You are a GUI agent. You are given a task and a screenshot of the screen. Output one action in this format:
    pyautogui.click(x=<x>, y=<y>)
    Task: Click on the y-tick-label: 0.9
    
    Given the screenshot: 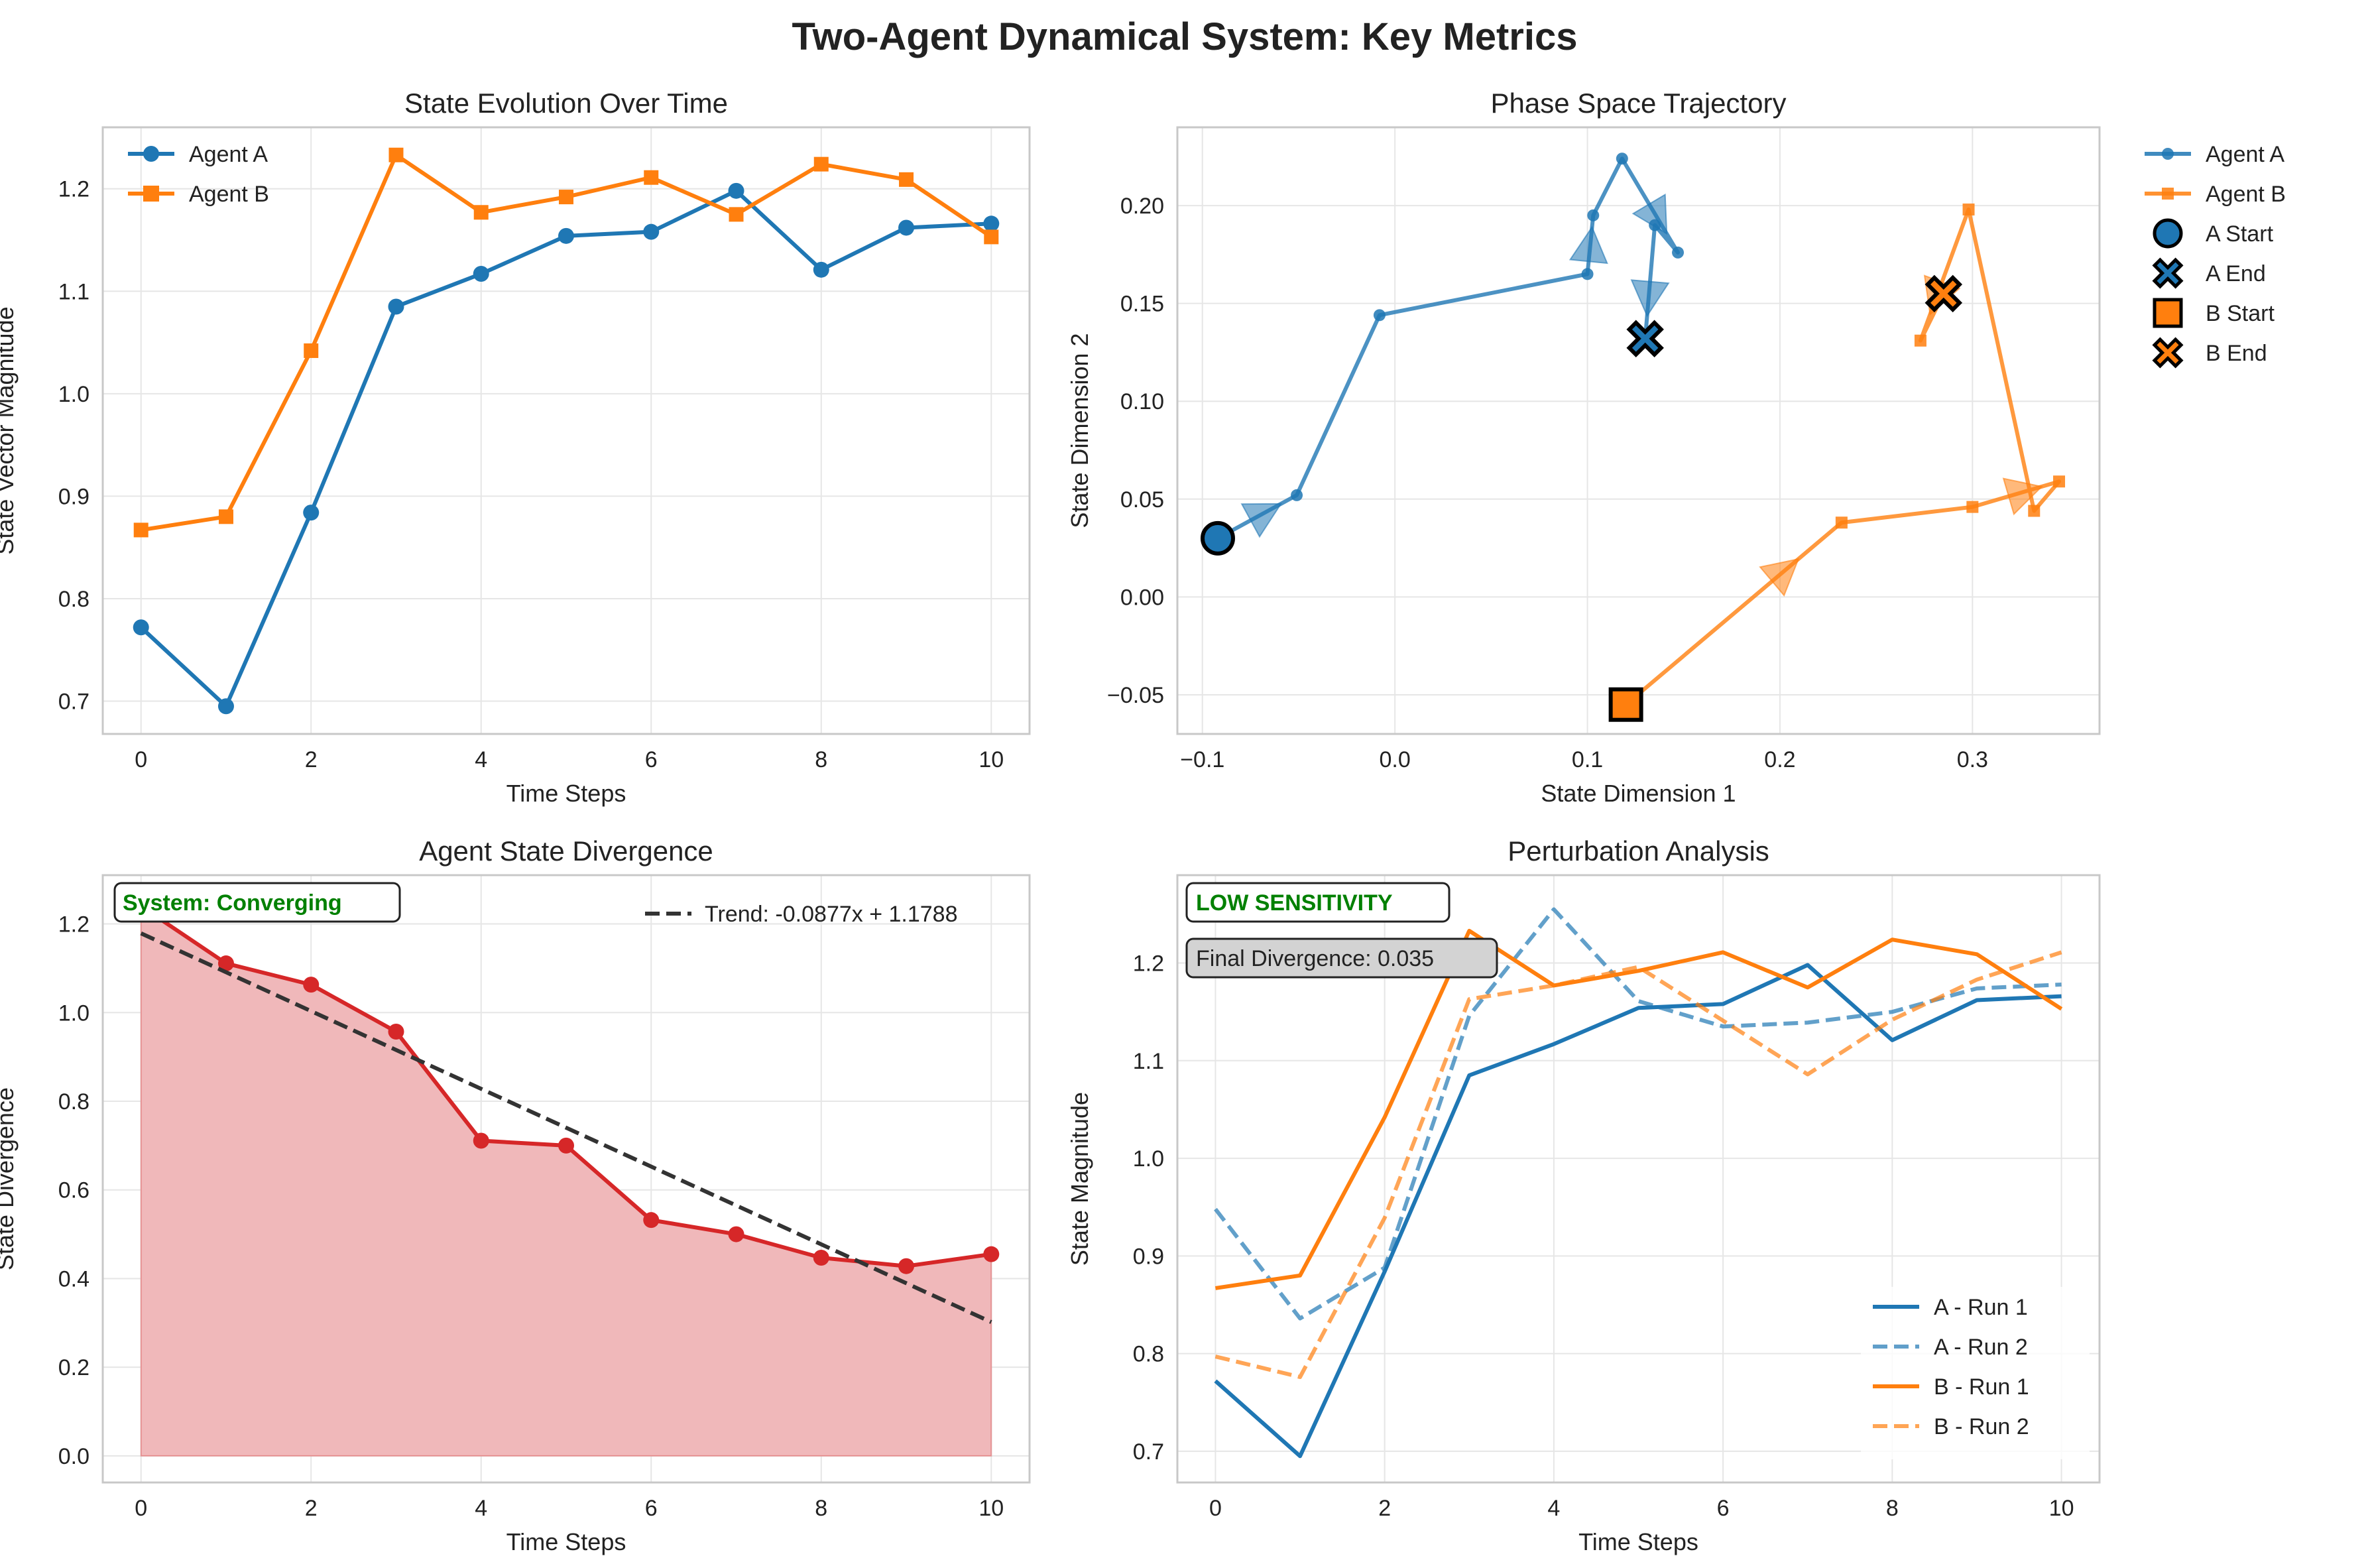 What is the action you would take?
    pyautogui.click(x=1148, y=1256)
    